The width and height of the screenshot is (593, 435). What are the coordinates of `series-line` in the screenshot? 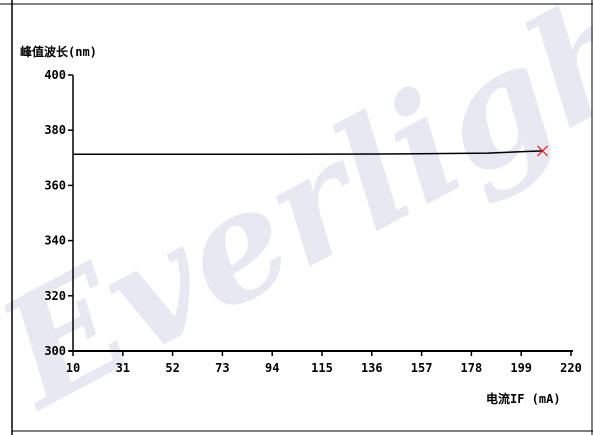 It's located at (308, 152).